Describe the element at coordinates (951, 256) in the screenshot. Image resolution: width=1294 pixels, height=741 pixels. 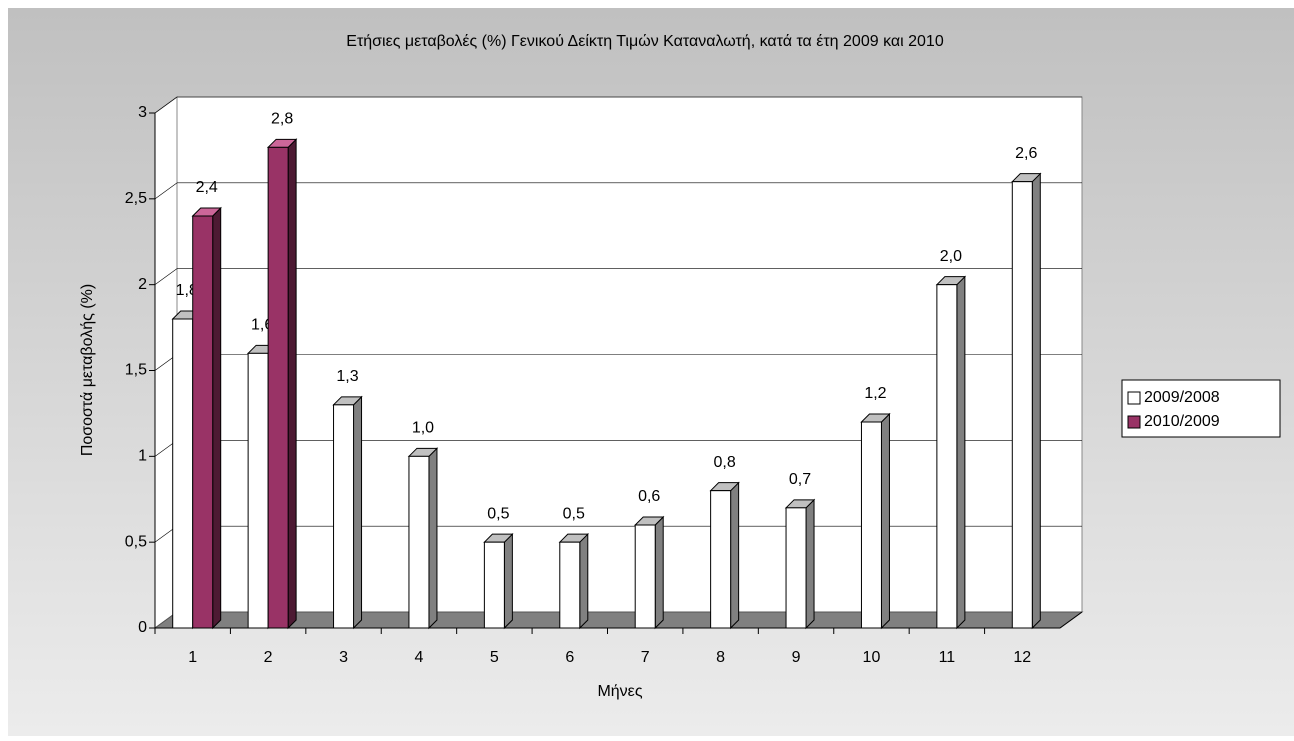
I see `value-label: 2,0` at that location.